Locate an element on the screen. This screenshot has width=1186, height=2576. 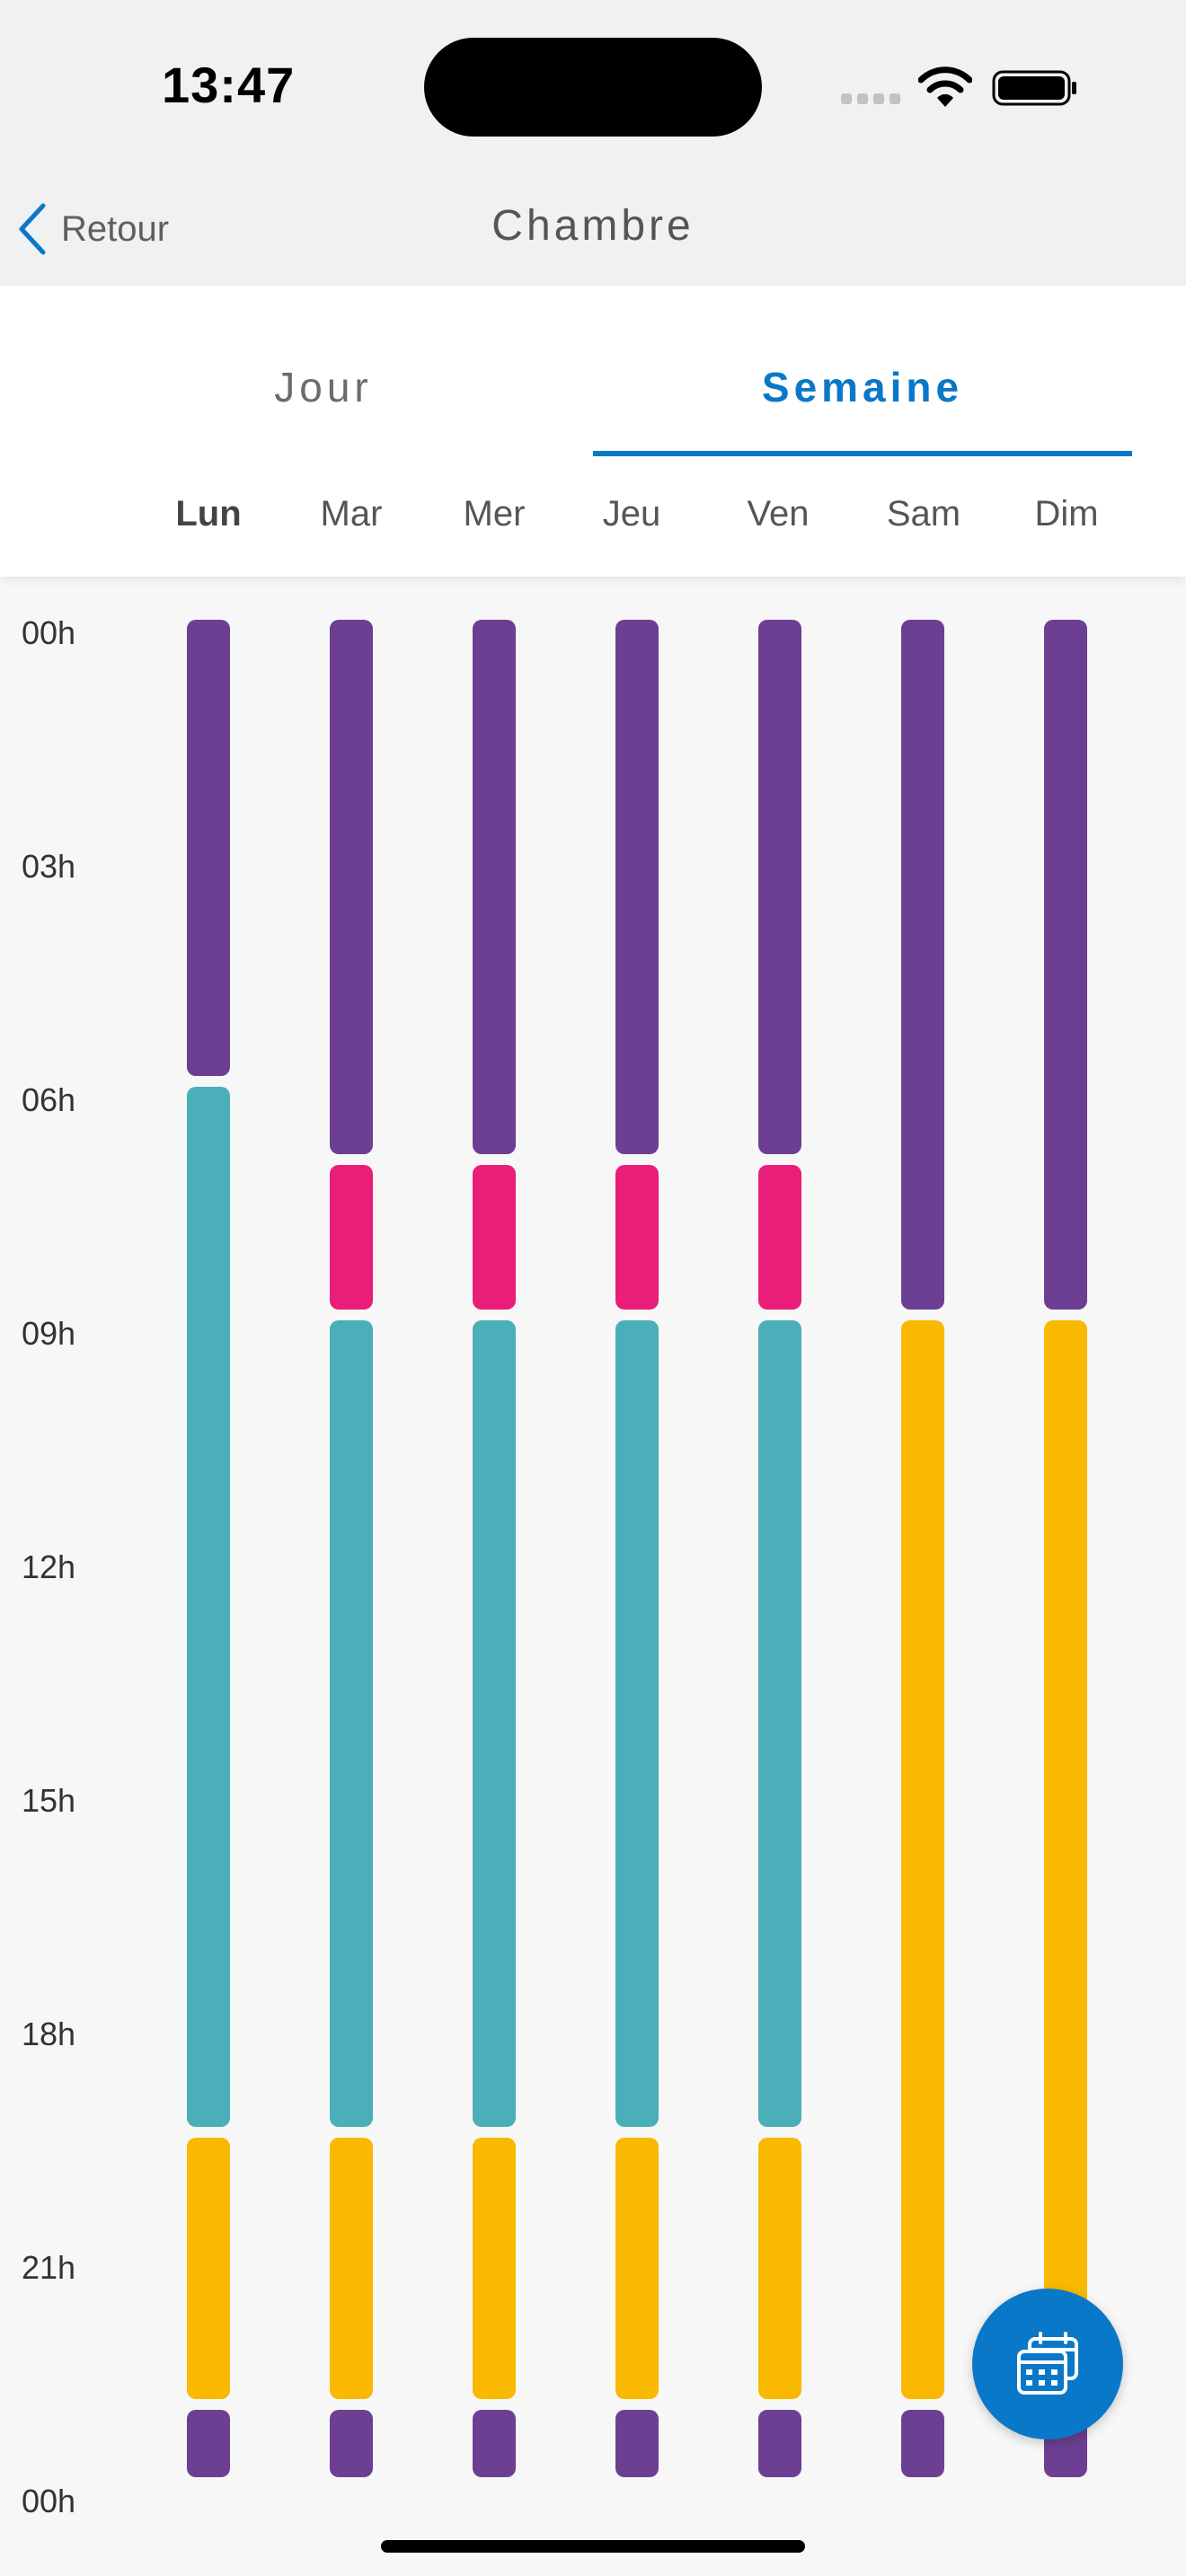
schedule-segment-dim-yellow is located at coordinates (1065, 1860).